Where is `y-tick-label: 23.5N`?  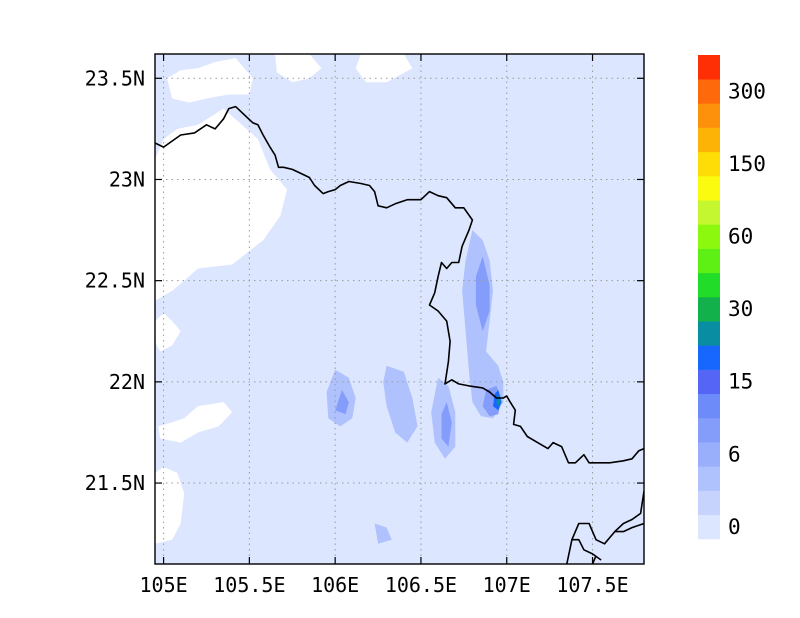 y-tick-label: 23.5N is located at coordinates (115, 78).